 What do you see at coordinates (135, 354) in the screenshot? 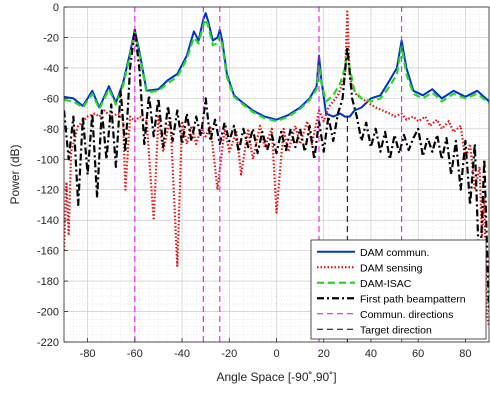
I see `x-tick-label: -60` at bounding box center [135, 354].